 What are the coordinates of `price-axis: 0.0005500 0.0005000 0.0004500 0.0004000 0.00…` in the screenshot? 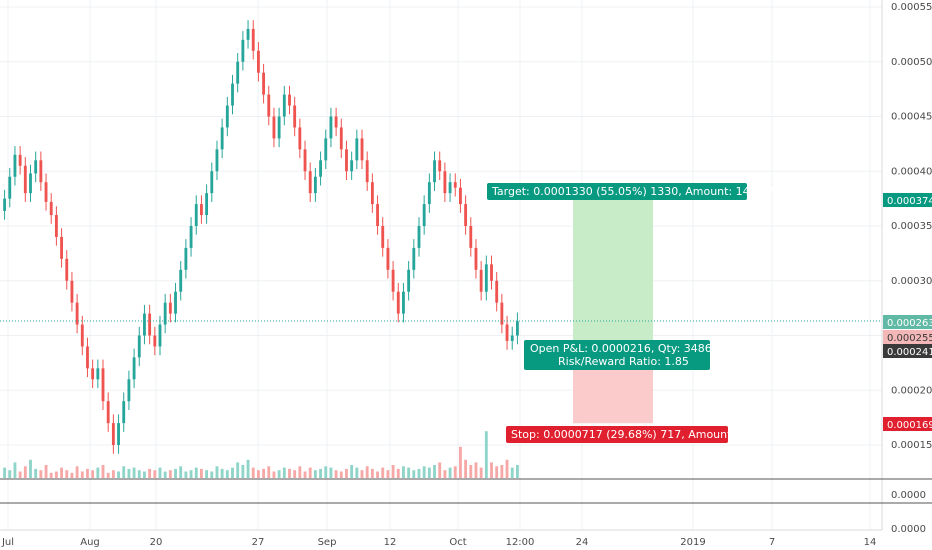 It's located at (911, 226).